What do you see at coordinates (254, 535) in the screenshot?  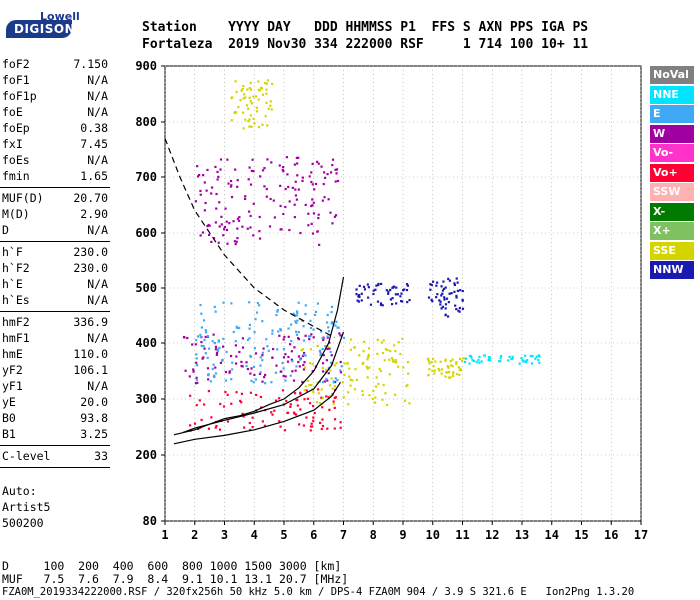 I see `x-tick-label: 4` at bounding box center [254, 535].